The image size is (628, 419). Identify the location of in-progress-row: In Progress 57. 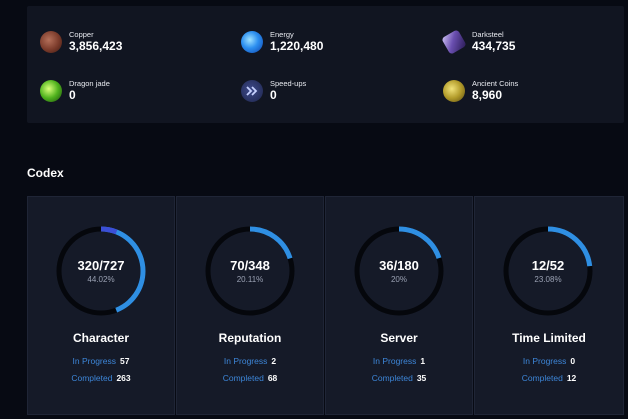
(101, 361).